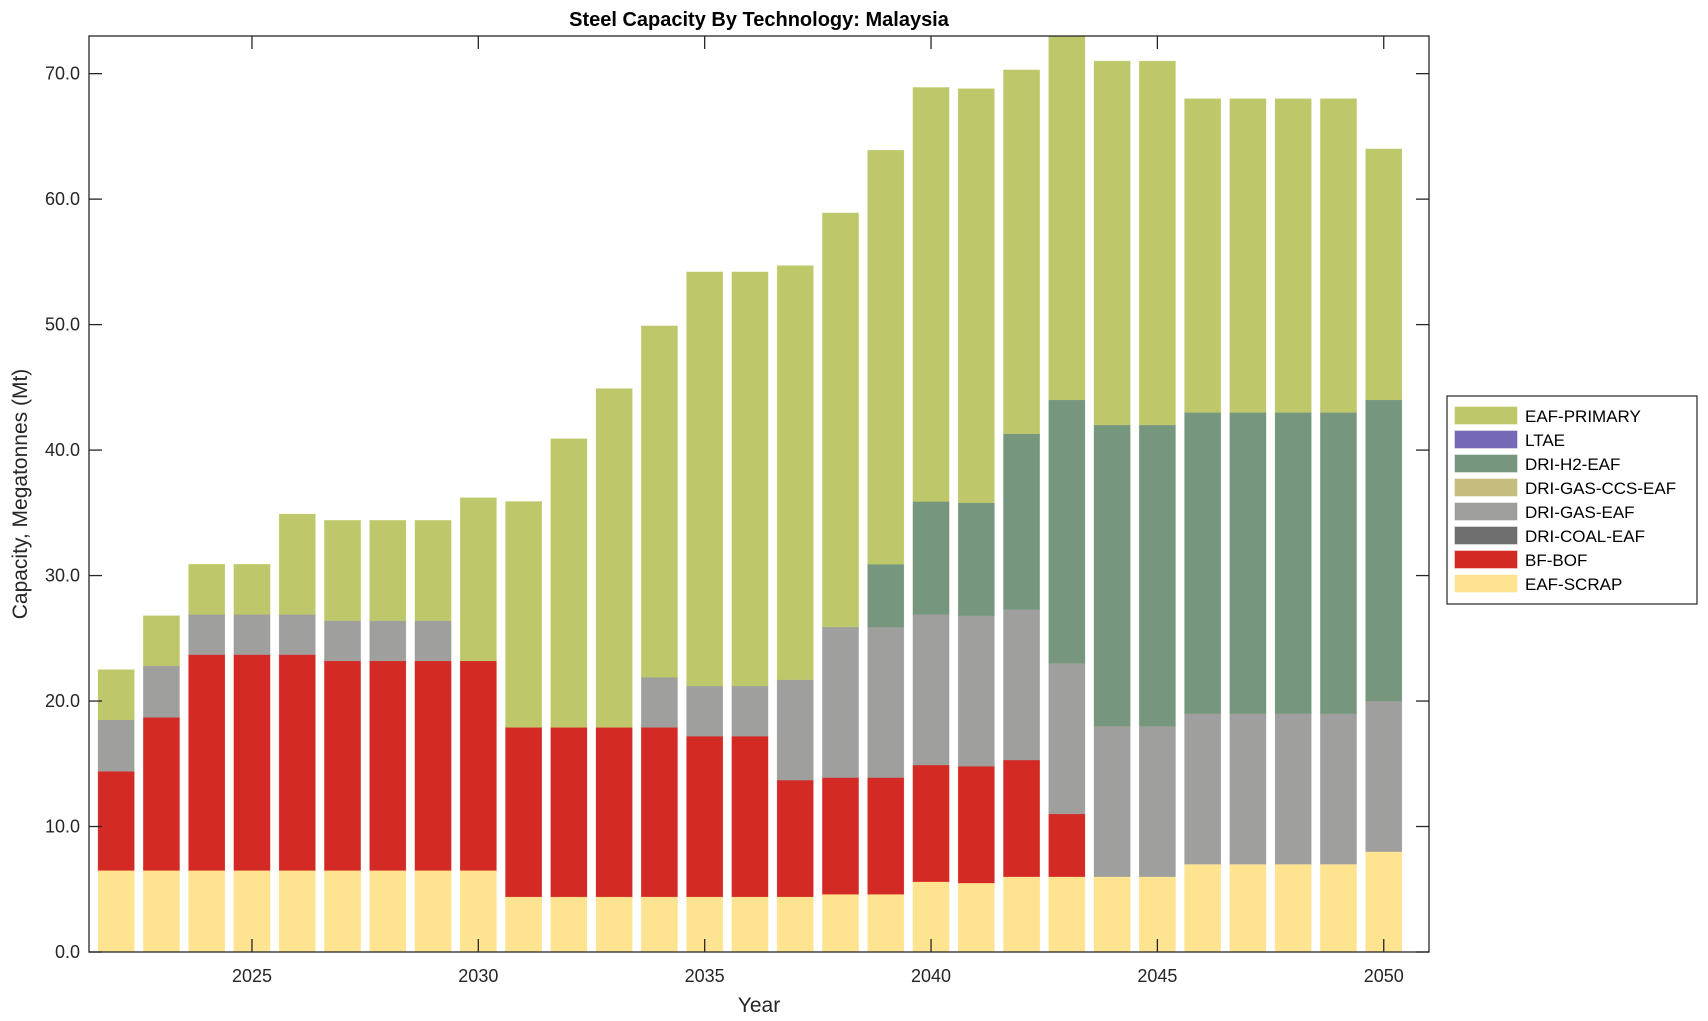 This screenshot has width=1708, height=1021. Describe the element at coordinates (1580, 512) in the screenshot. I see `legend-label: DRI-GAS-EAF` at that location.